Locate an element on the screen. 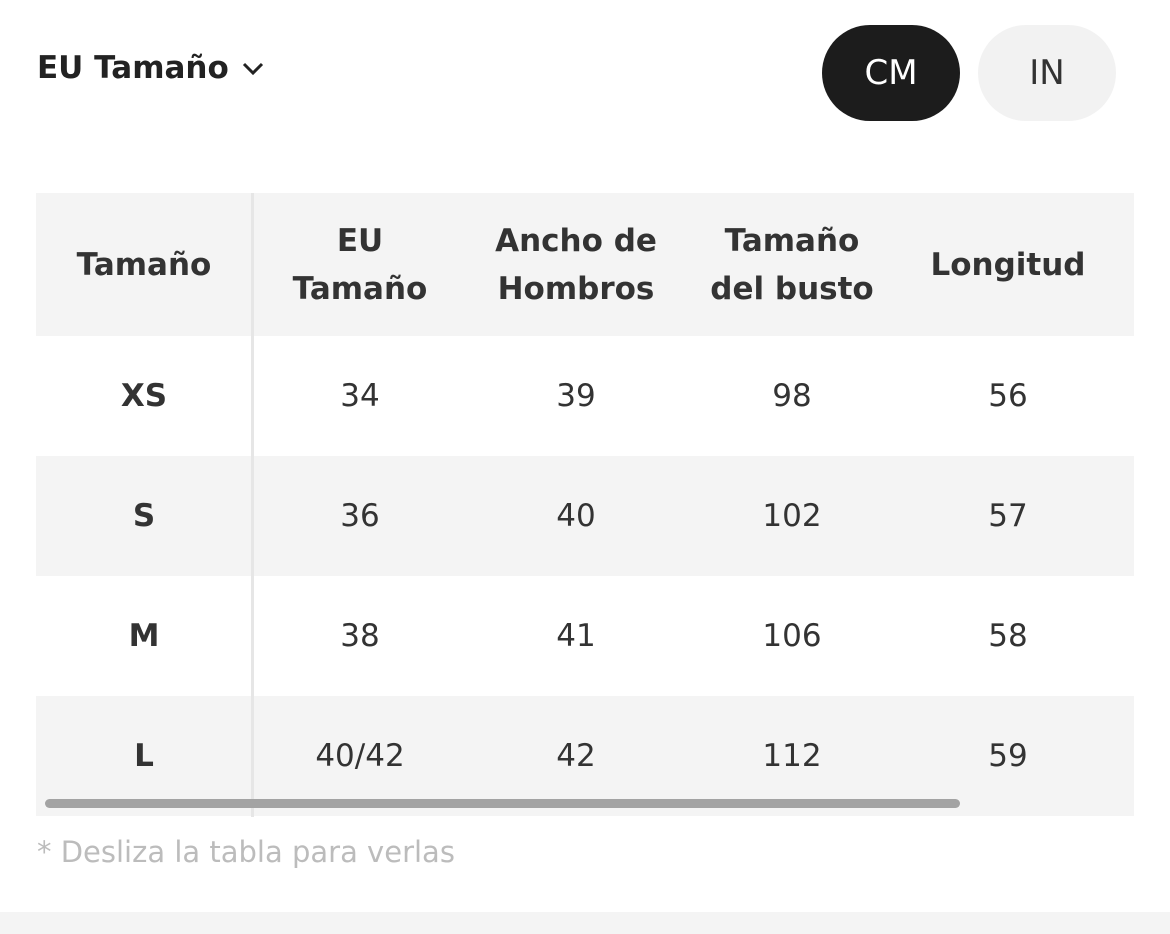  table-cell: 39 is located at coordinates (576, 396).